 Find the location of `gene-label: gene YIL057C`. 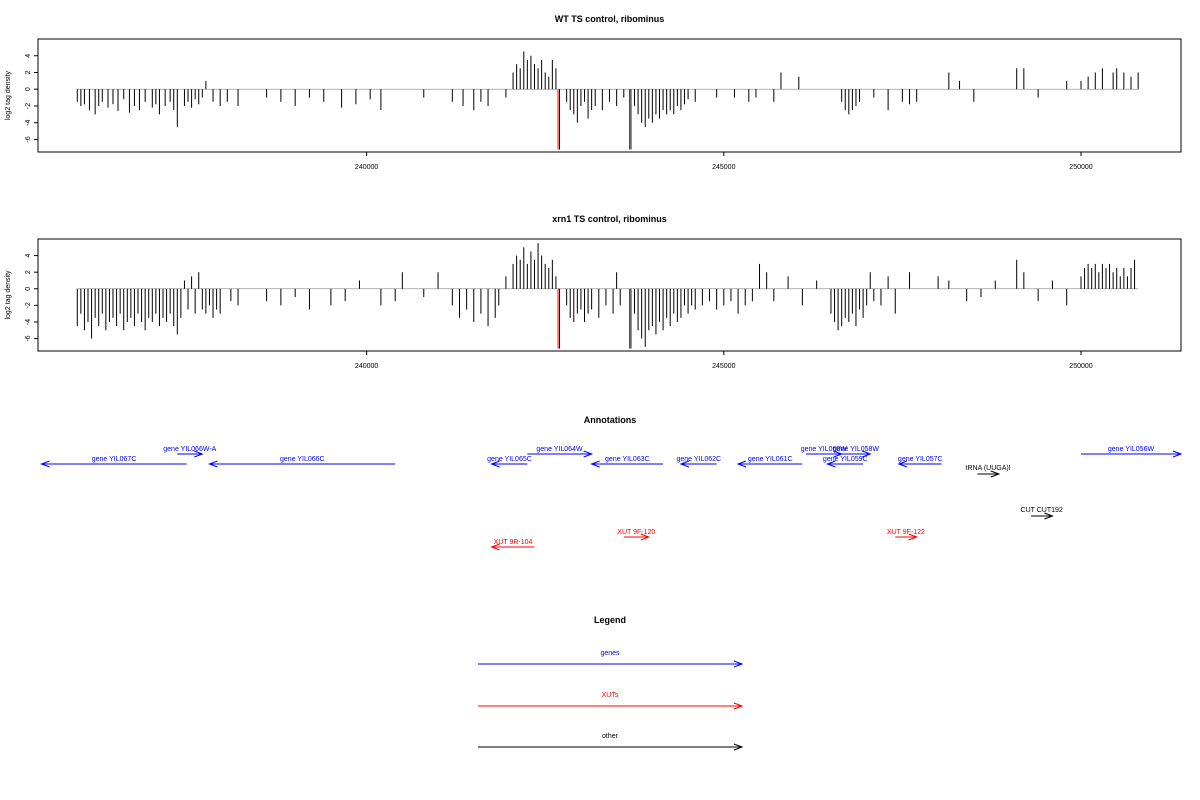

gene-label: gene YIL057C is located at coordinates (920, 459).